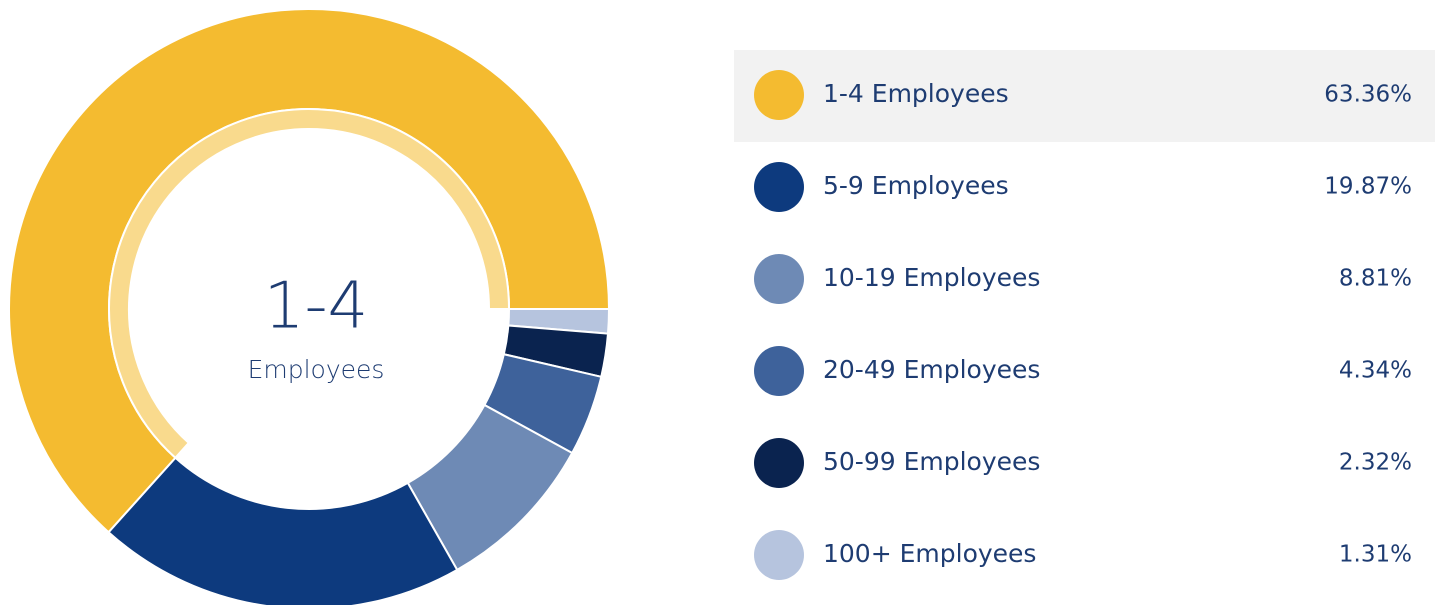  What do you see at coordinates (1368, 187) in the screenshot?
I see `legend-value: 19.87%` at bounding box center [1368, 187].